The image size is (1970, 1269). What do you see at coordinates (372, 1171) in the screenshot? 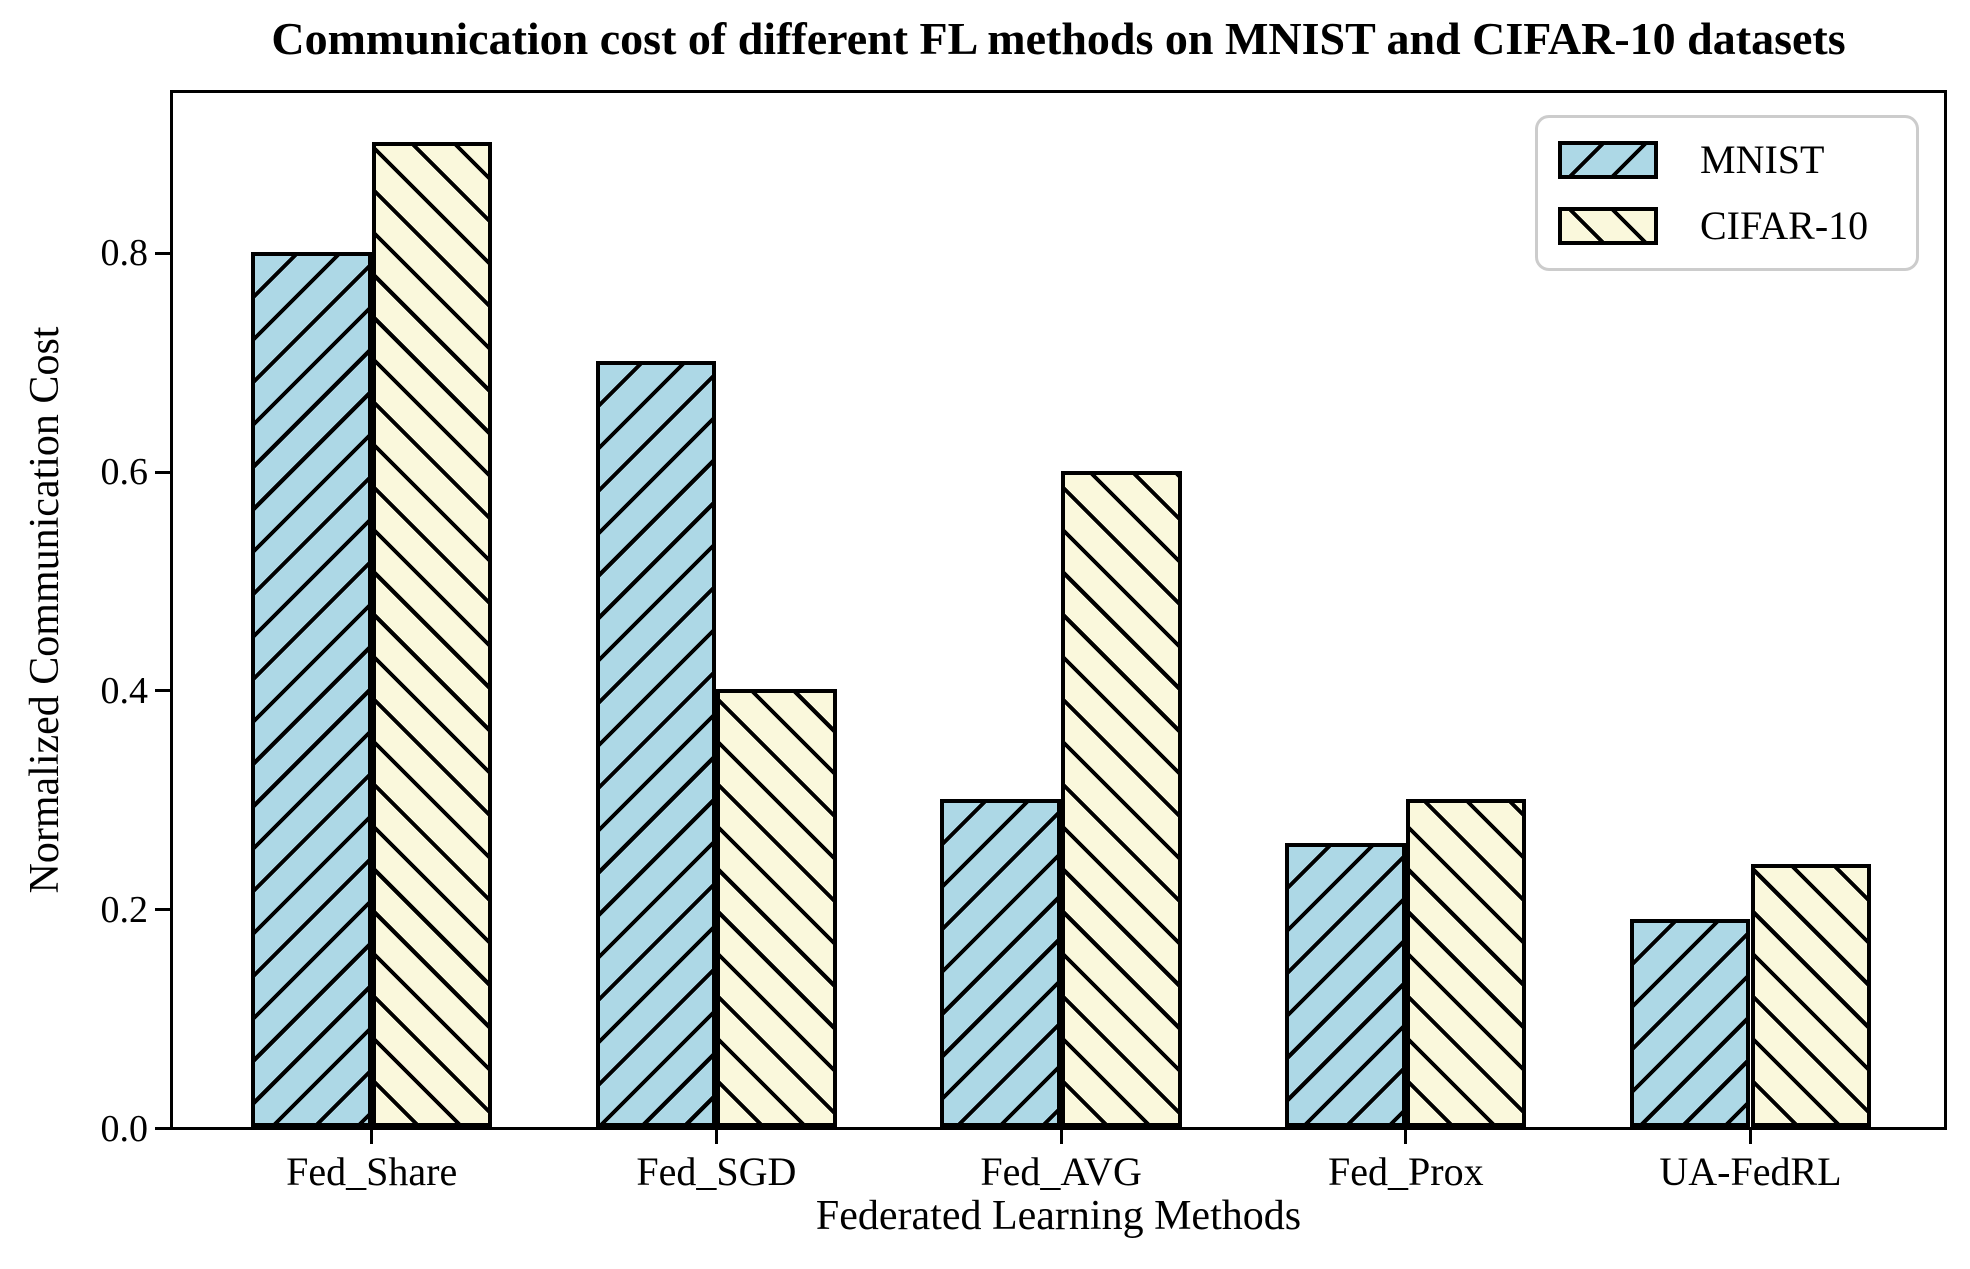
I see `x-tick-label-fed-share: Fed_Share` at bounding box center [372, 1171].